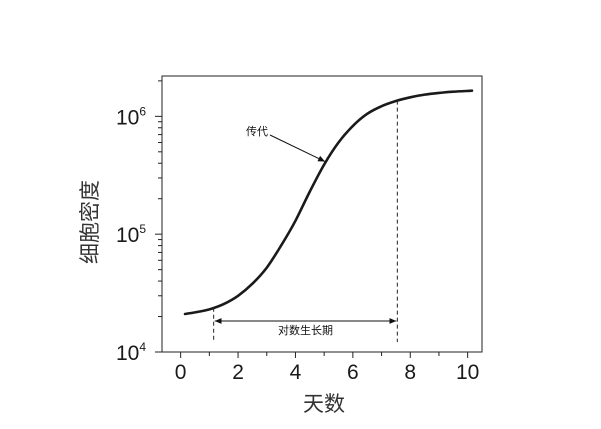 The image size is (601, 429). I want to click on x-axis-tick-labels: 0 2 4 6 8 10, so click(327, 372).